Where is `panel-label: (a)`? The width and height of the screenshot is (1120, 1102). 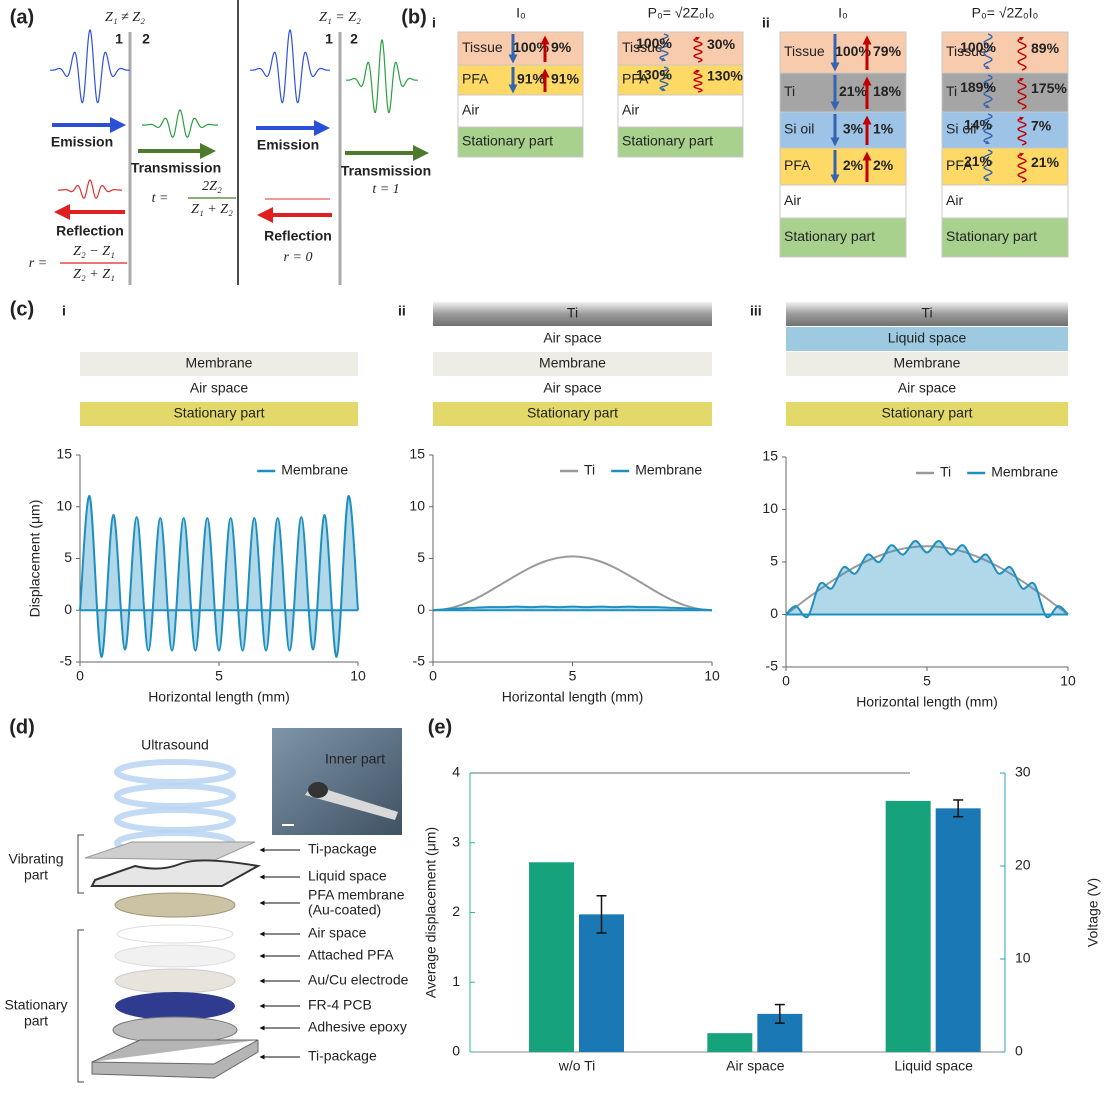 panel-label: (a) is located at coordinates (22, 17).